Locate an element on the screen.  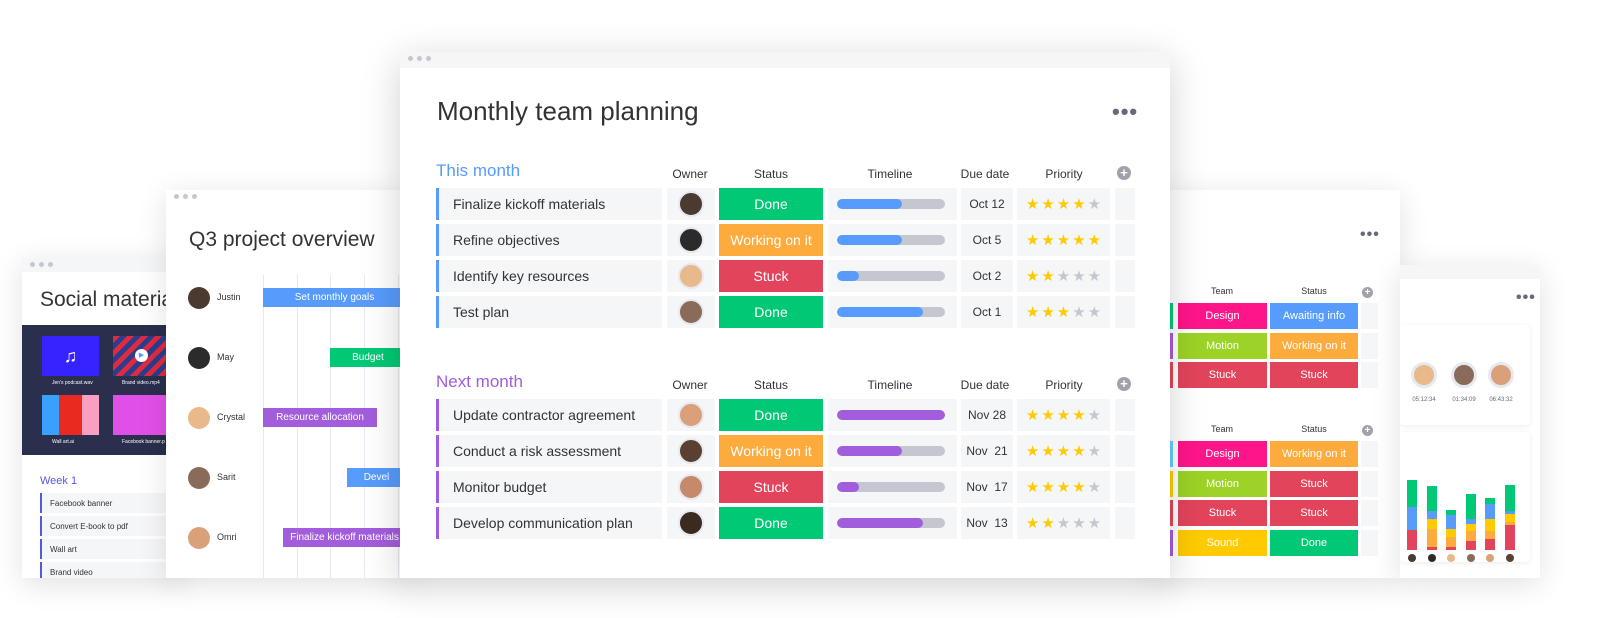
status-tag: Working on it is located at coordinates (1314, 345).